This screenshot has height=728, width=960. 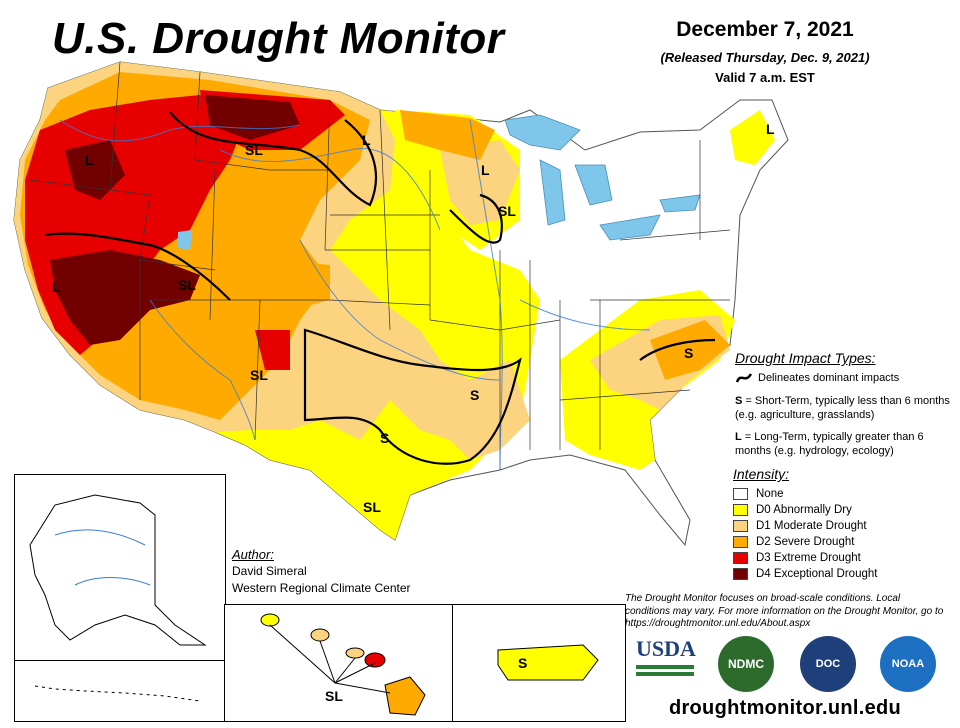 I want to click on label-sl-texas: SL, so click(x=372, y=507).